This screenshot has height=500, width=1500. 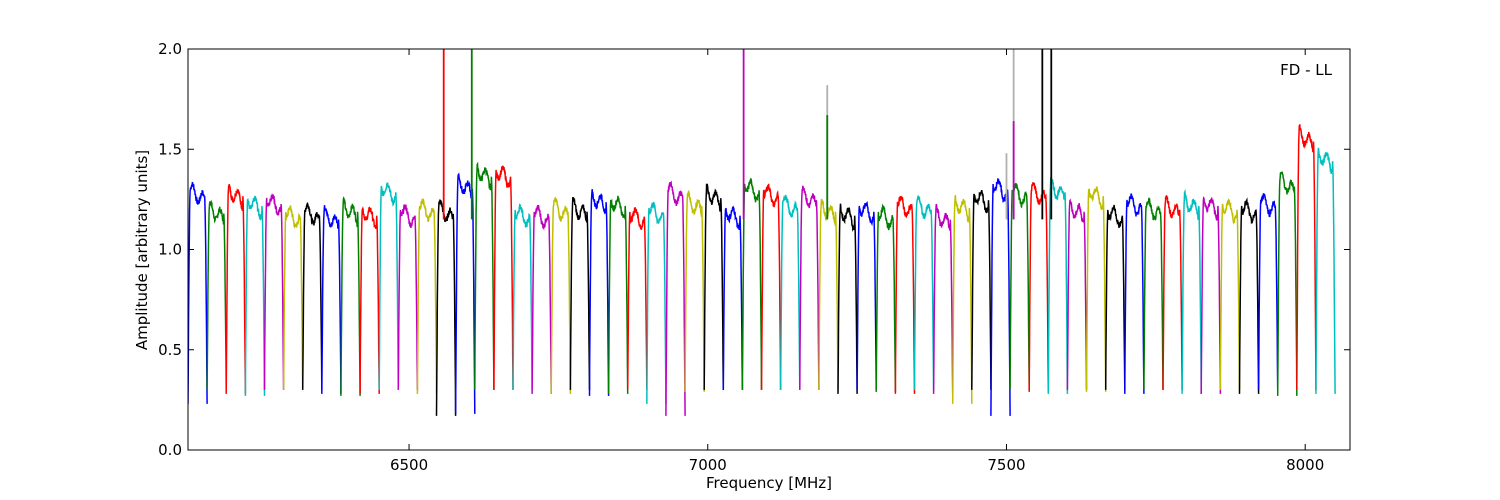 I want to click on x-tick-label: 6500, so click(x=409, y=465).